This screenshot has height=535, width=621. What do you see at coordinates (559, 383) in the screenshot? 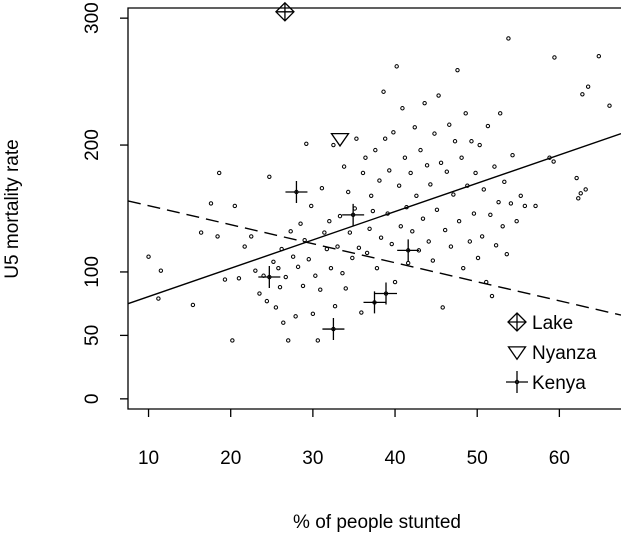
I see `legend-label-kenya: Kenya` at bounding box center [559, 383].